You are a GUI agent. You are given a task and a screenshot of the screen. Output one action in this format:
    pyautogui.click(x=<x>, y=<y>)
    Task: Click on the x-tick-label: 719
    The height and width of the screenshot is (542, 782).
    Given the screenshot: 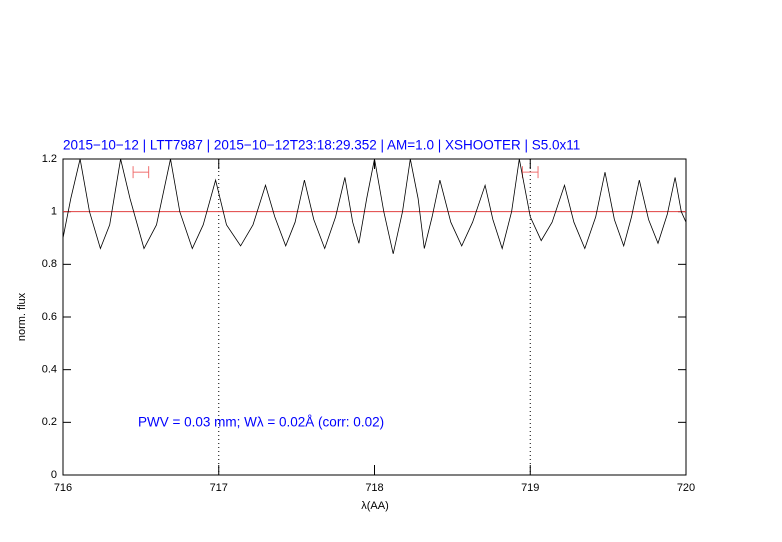 What is the action you would take?
    pyautogui.click(x=530, y=488)
    